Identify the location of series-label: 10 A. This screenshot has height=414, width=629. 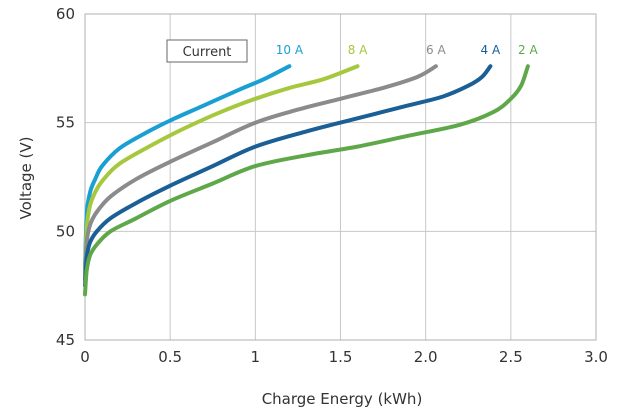
(290, 50).